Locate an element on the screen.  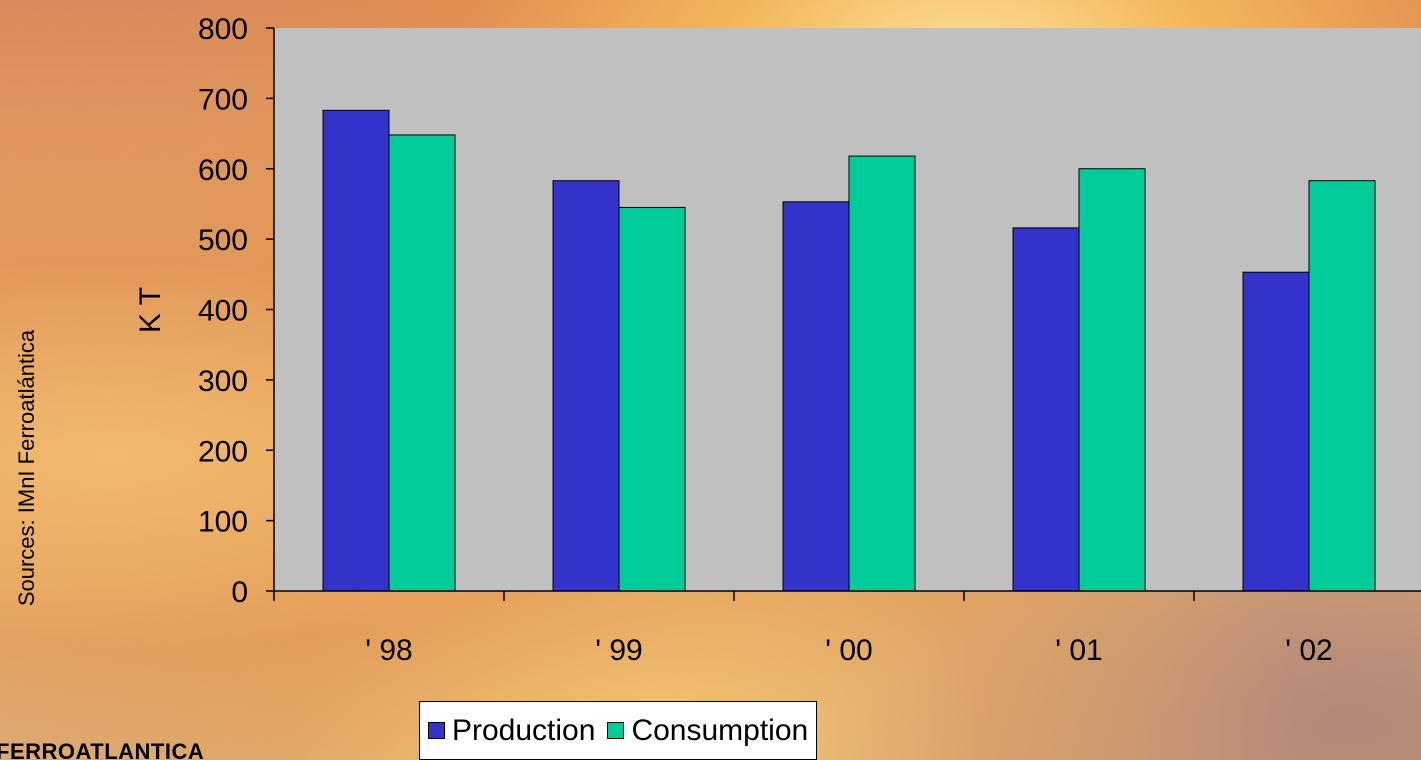
x-tick-label: ' 99 is located at coordinates (618, 650).